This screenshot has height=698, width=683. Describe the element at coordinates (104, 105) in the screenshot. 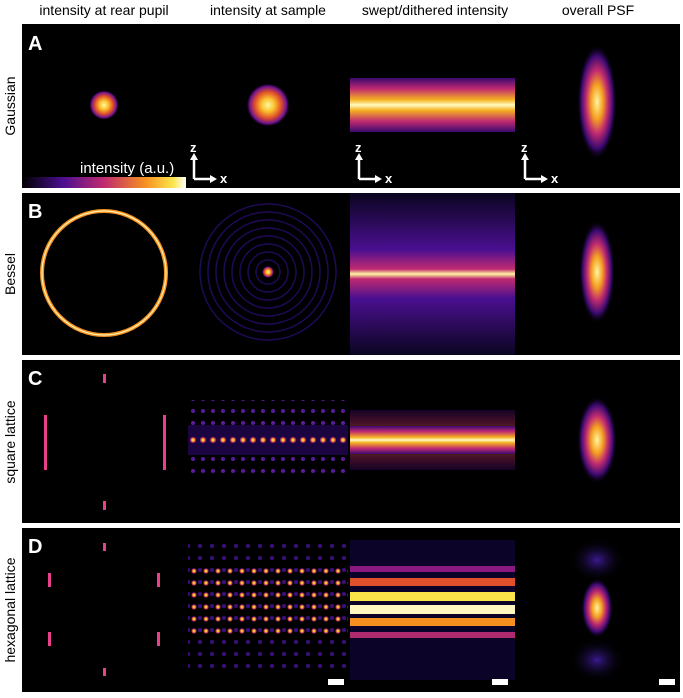

I see `pupil-spot` at that location.